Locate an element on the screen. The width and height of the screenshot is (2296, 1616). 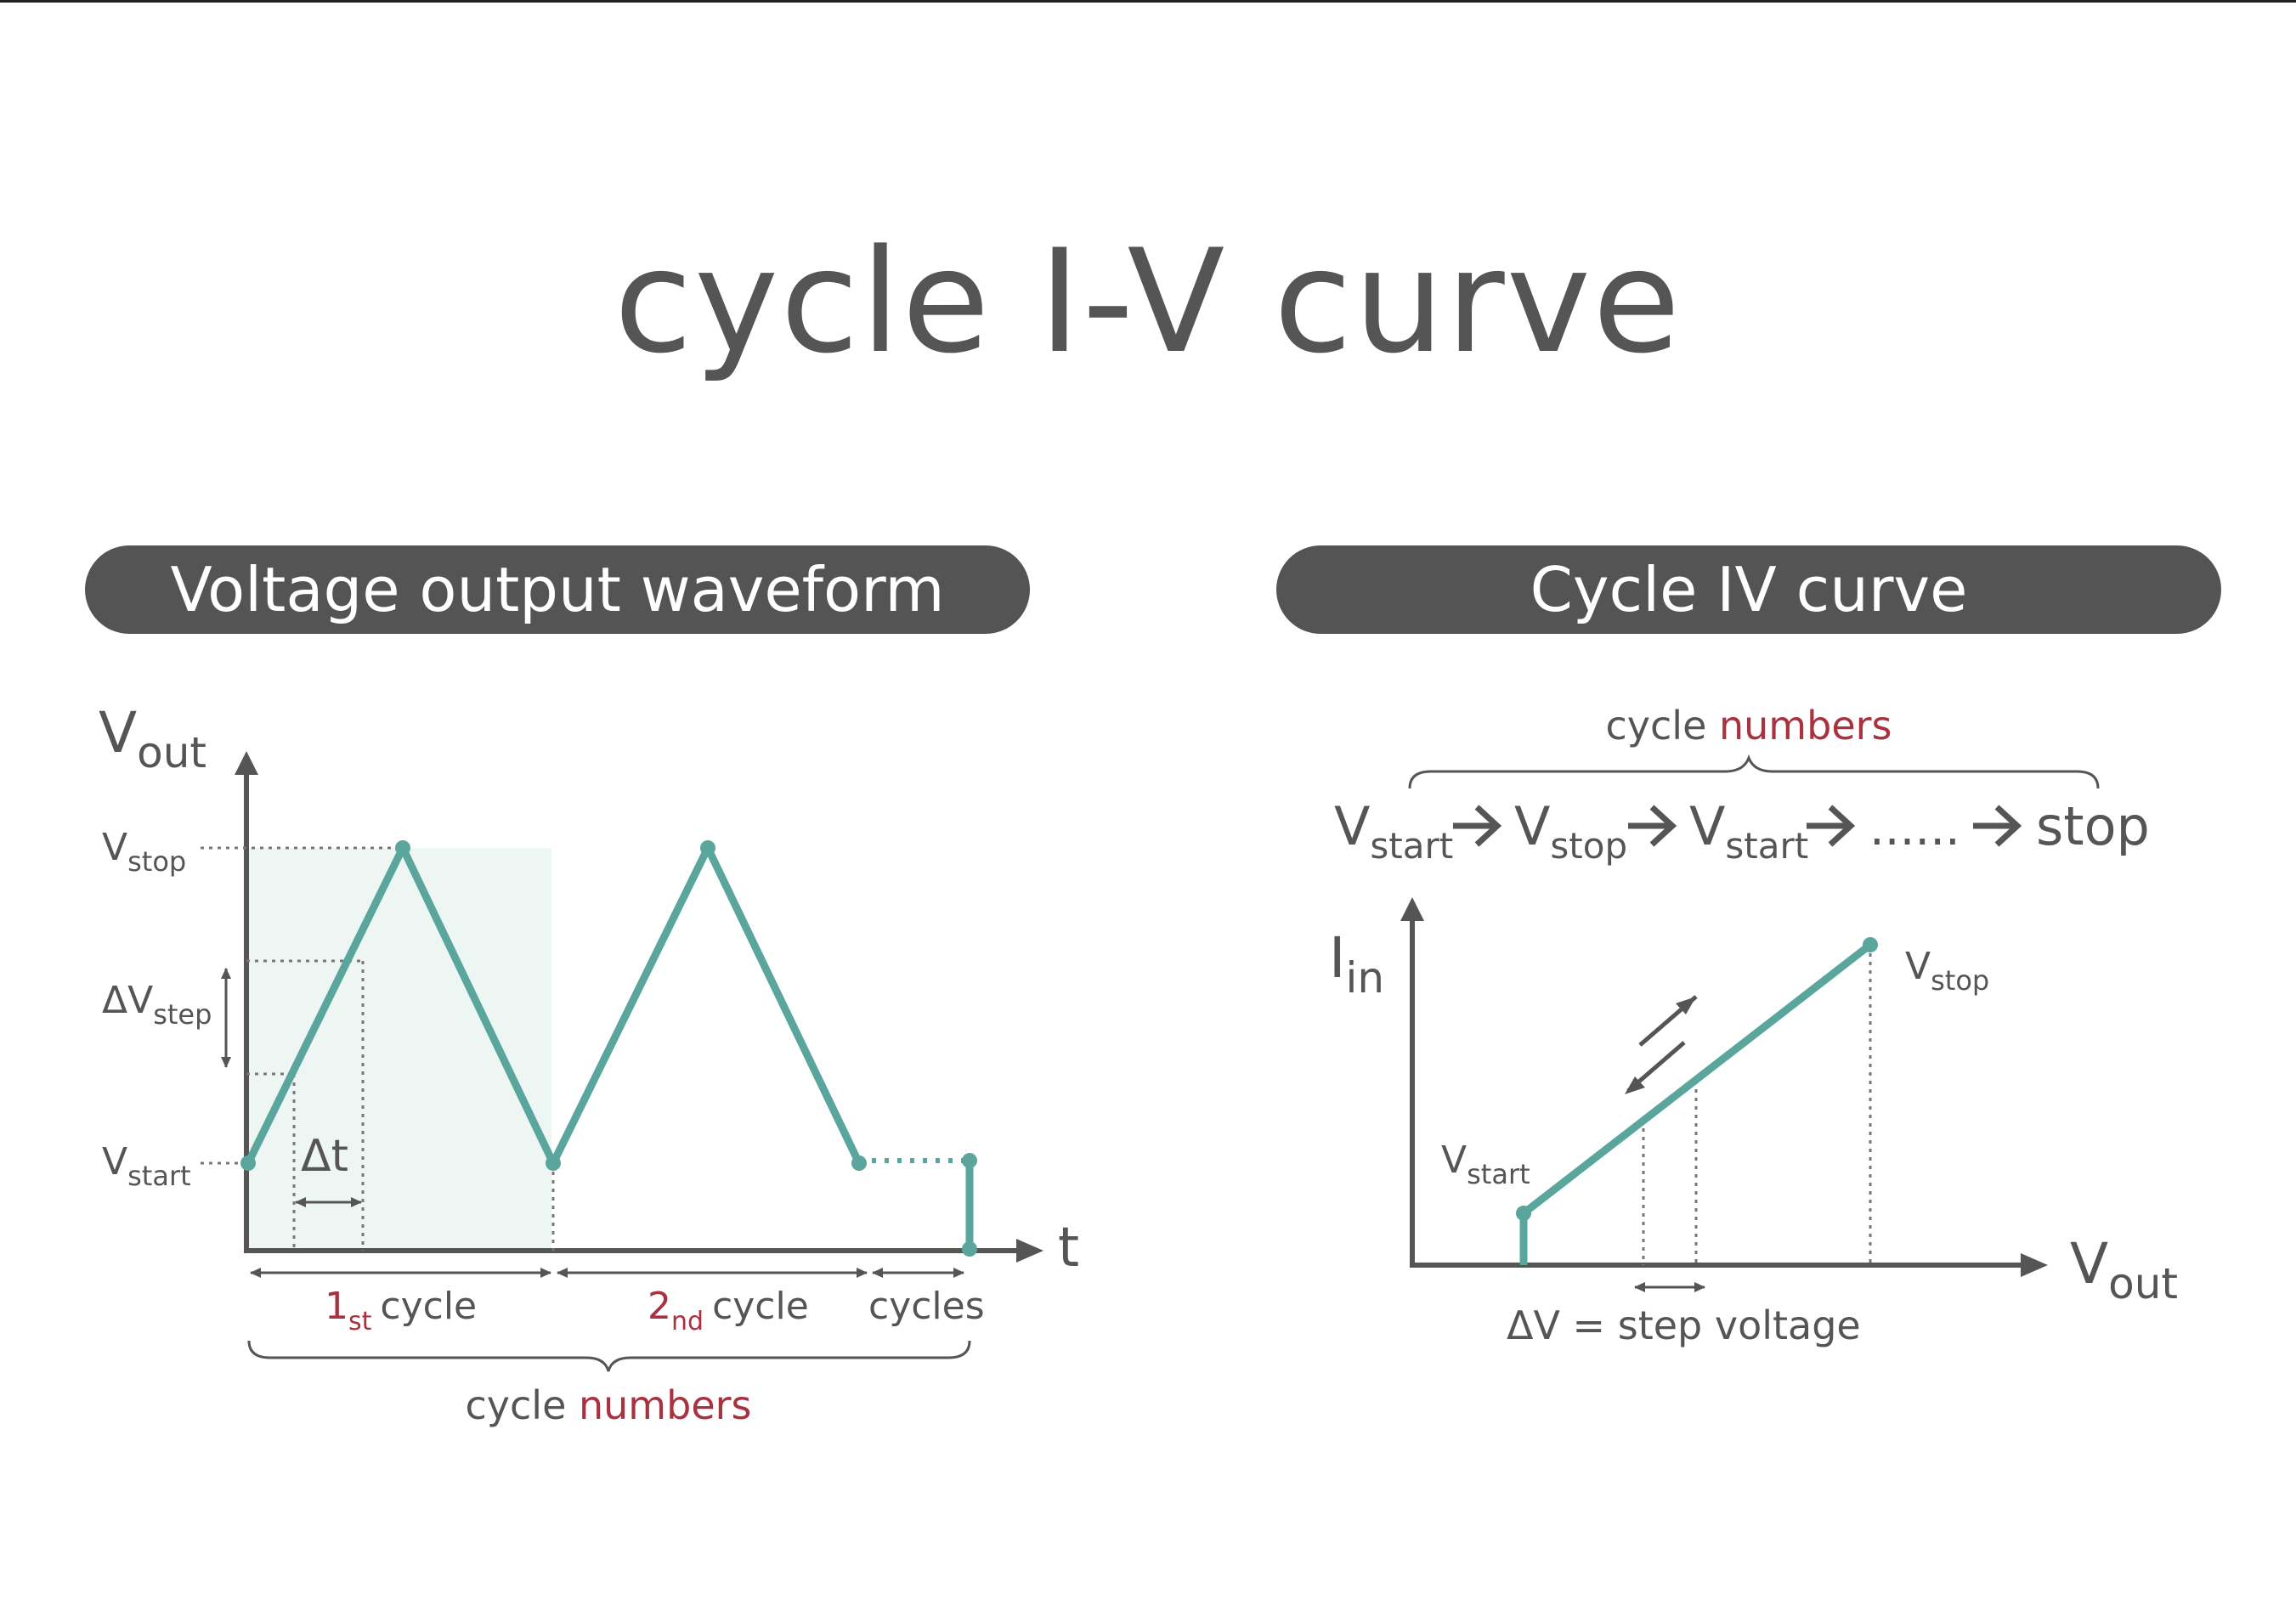
left-cycle-numbers-label: cycle numbers is located at coordinates (608, 1405).